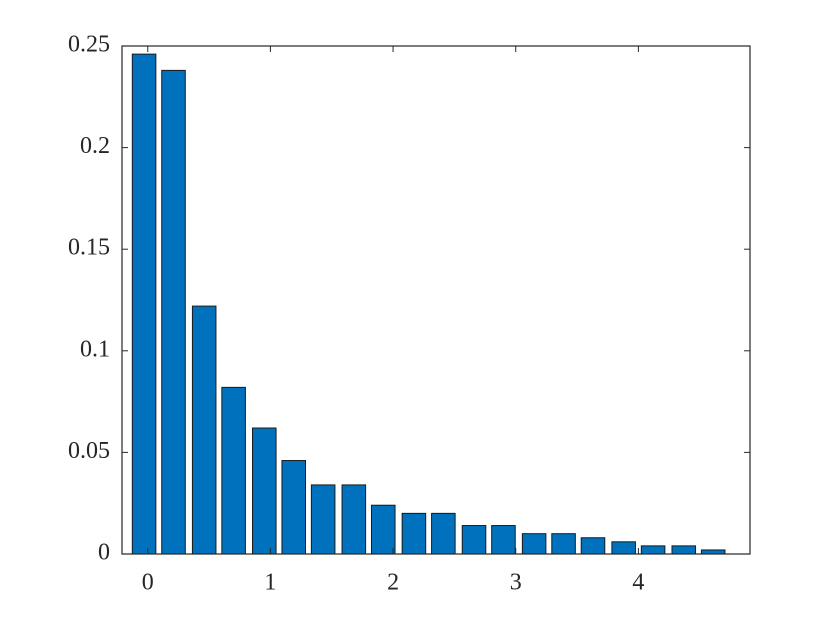  Describe the element at coordinates (148, 583) in the screenshot. I see `x-tick-label: 0` at that location.